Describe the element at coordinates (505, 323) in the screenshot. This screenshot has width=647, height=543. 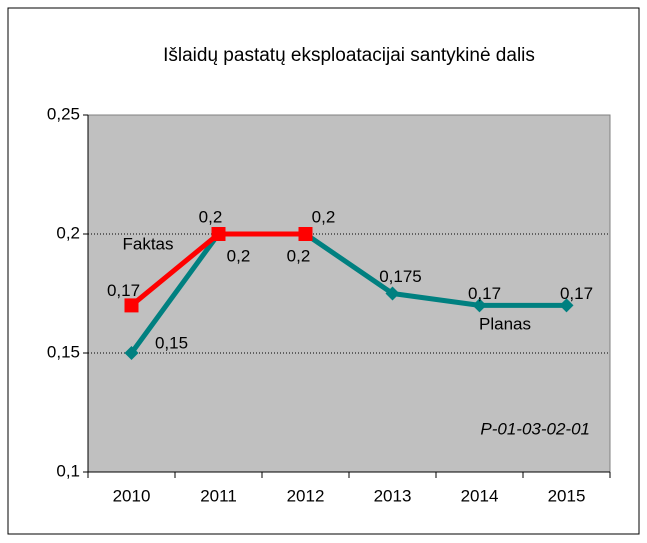
I see `series-name: Planas` at that location.